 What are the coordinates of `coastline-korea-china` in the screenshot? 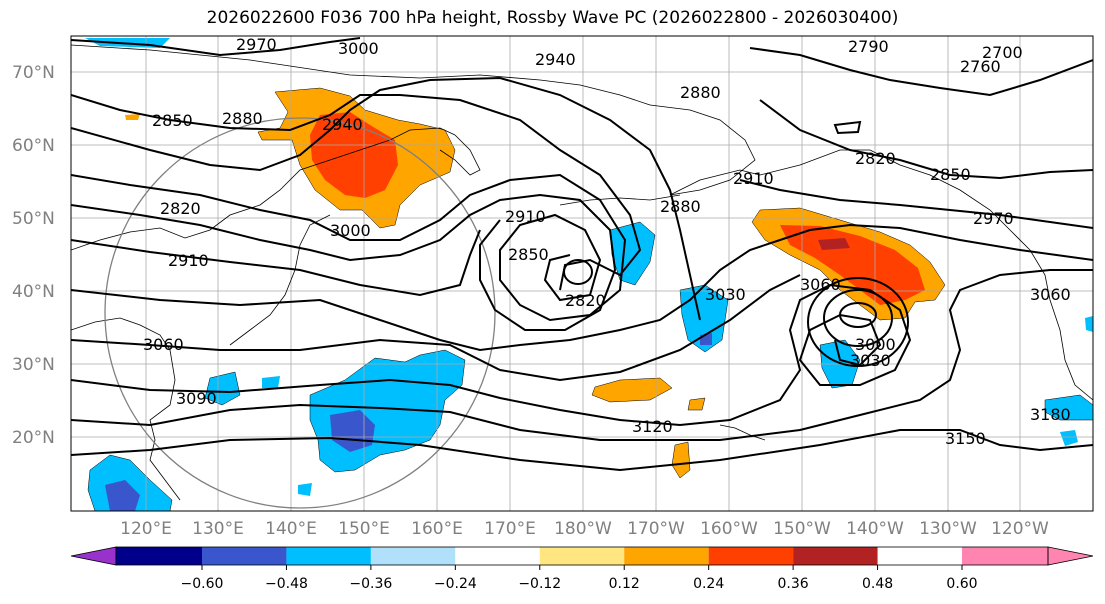 It's located at (126, 409).